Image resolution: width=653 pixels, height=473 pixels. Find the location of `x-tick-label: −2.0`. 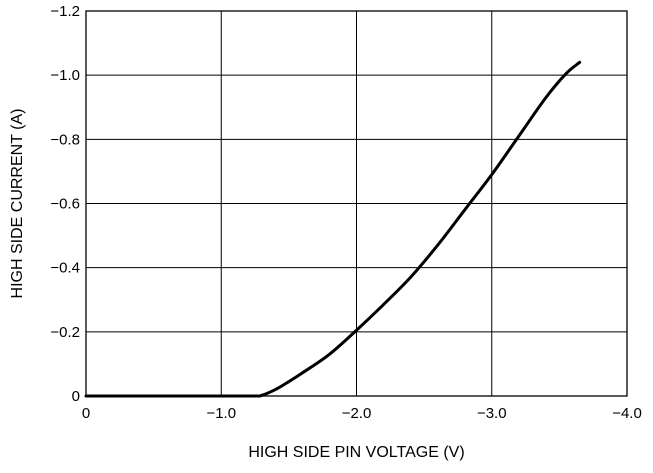

x-tick-label: −2.0 is located at coordinates (357, 413).